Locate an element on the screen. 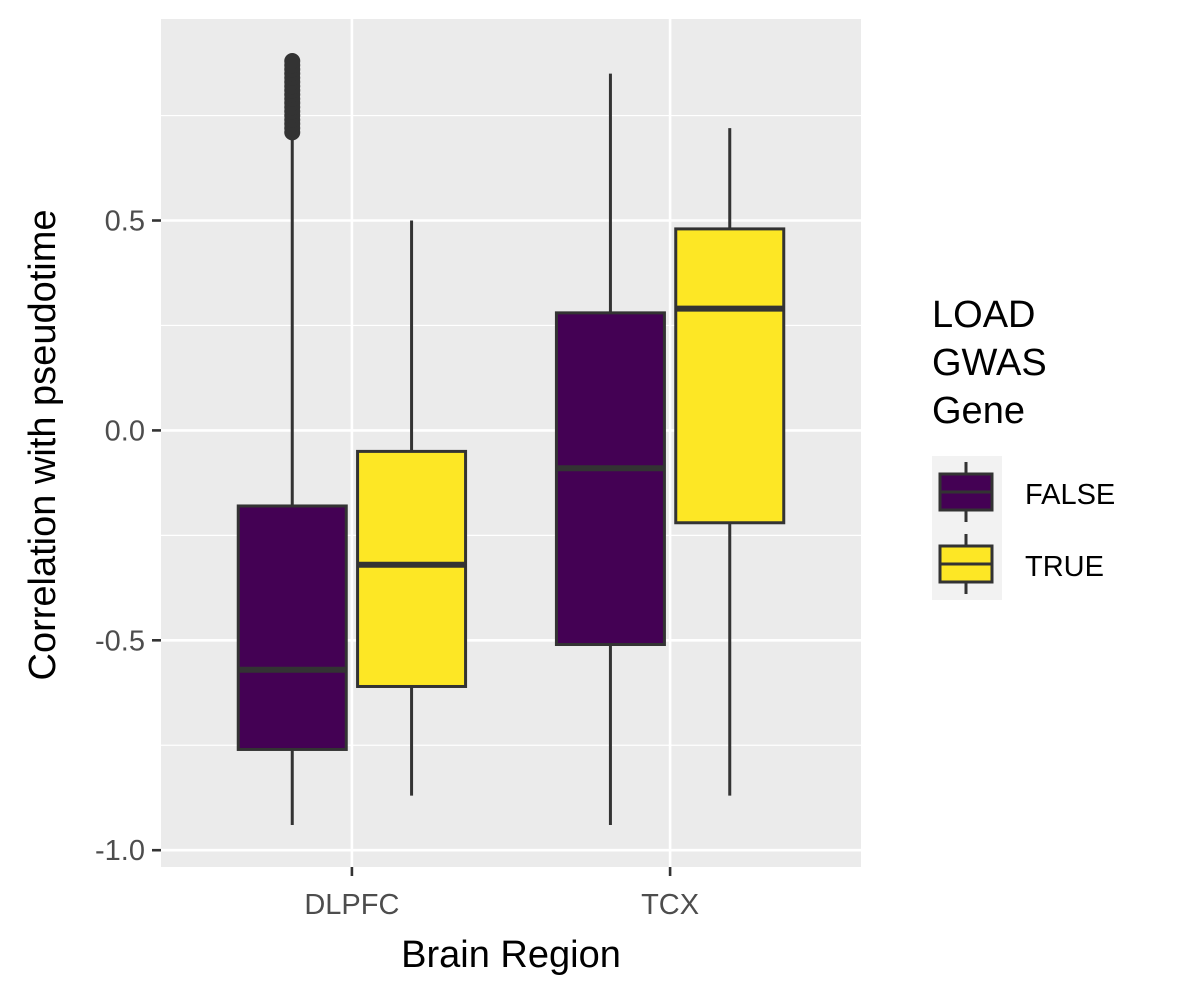 The height and width of the screenshot is (1003, 1181). y-tick-label: 0.5 is located at coordinates (125, 222).